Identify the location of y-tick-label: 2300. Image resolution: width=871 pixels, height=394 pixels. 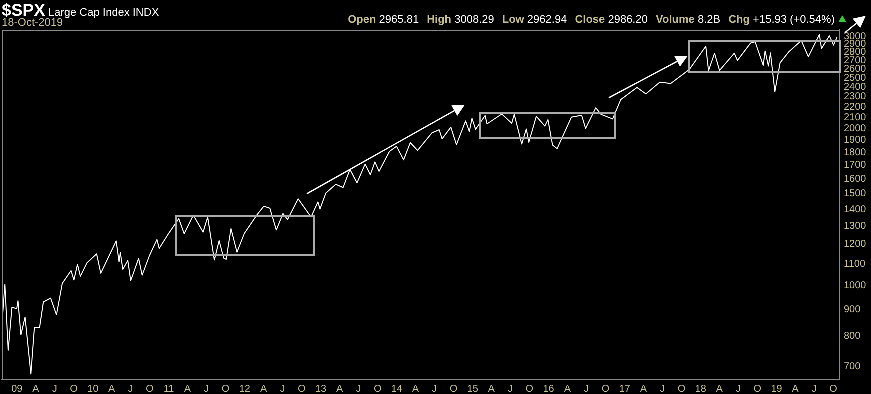
(855, 97).